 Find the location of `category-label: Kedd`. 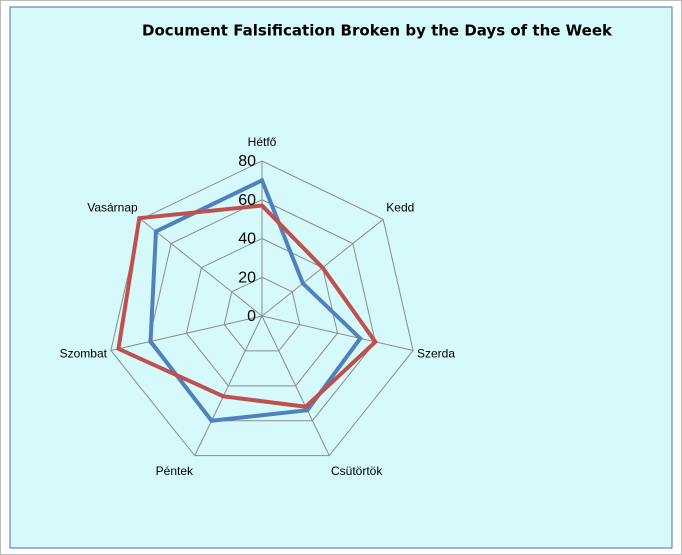

category-label: Kedd is located at coordinates (400, 207).